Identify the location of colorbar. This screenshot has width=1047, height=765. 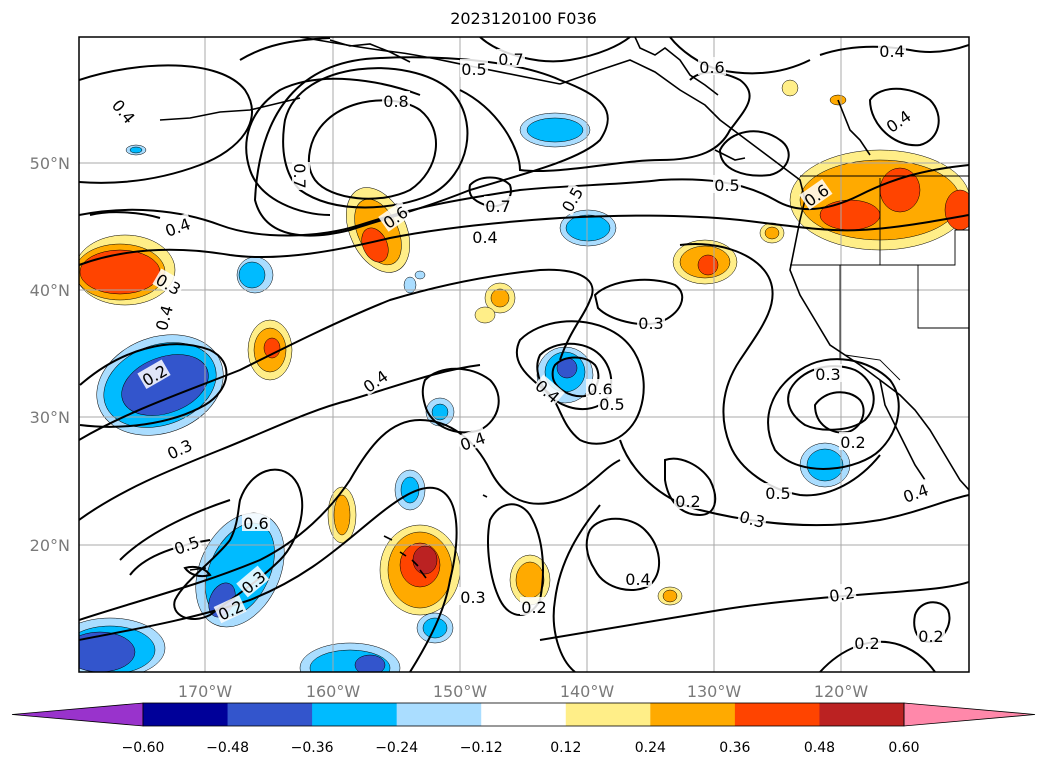
(523, 714).